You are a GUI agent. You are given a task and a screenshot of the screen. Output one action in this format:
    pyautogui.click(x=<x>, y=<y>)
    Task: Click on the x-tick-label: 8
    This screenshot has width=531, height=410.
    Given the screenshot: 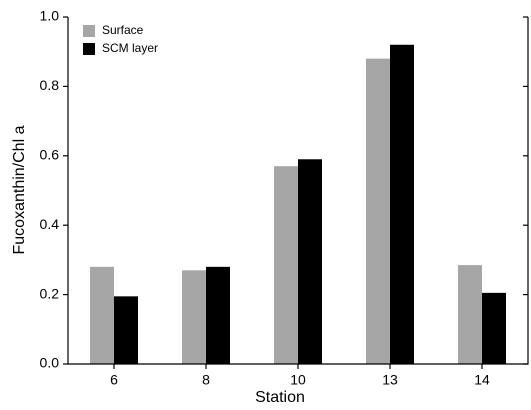 What is the action you would take?
    pyautogui.click(x=206, y=380)
    